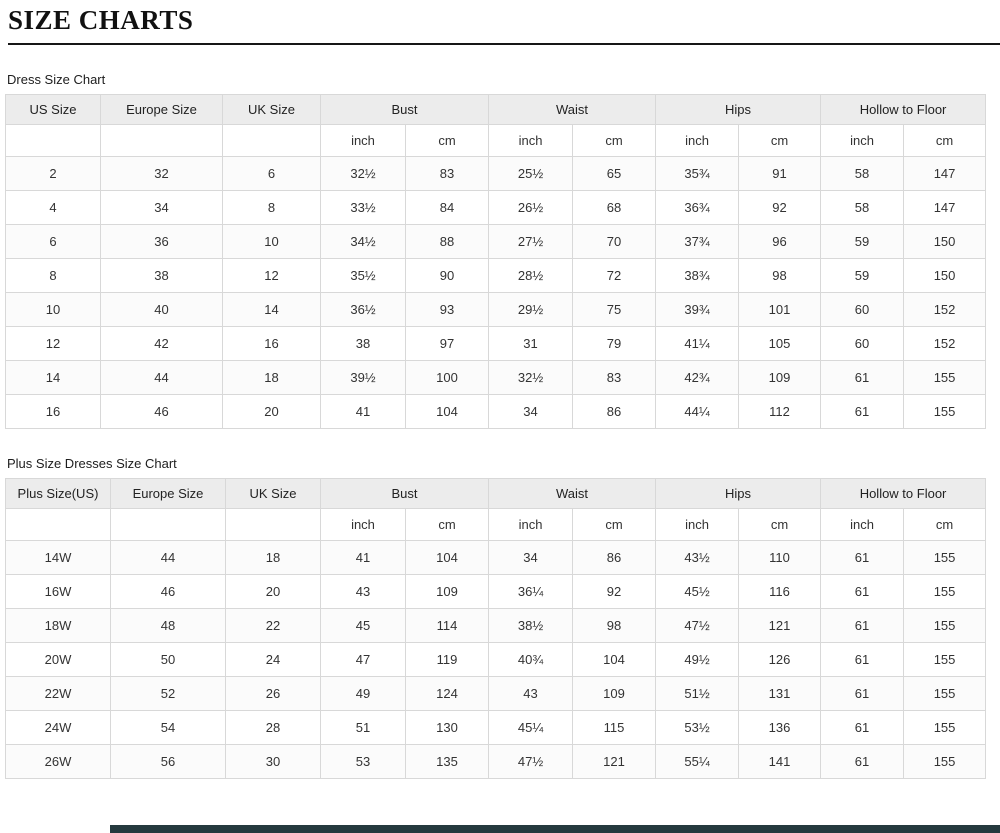 The width and height of the screenshot is (1000, 833). I want to click on data-cell: 51, so click(363, 727).